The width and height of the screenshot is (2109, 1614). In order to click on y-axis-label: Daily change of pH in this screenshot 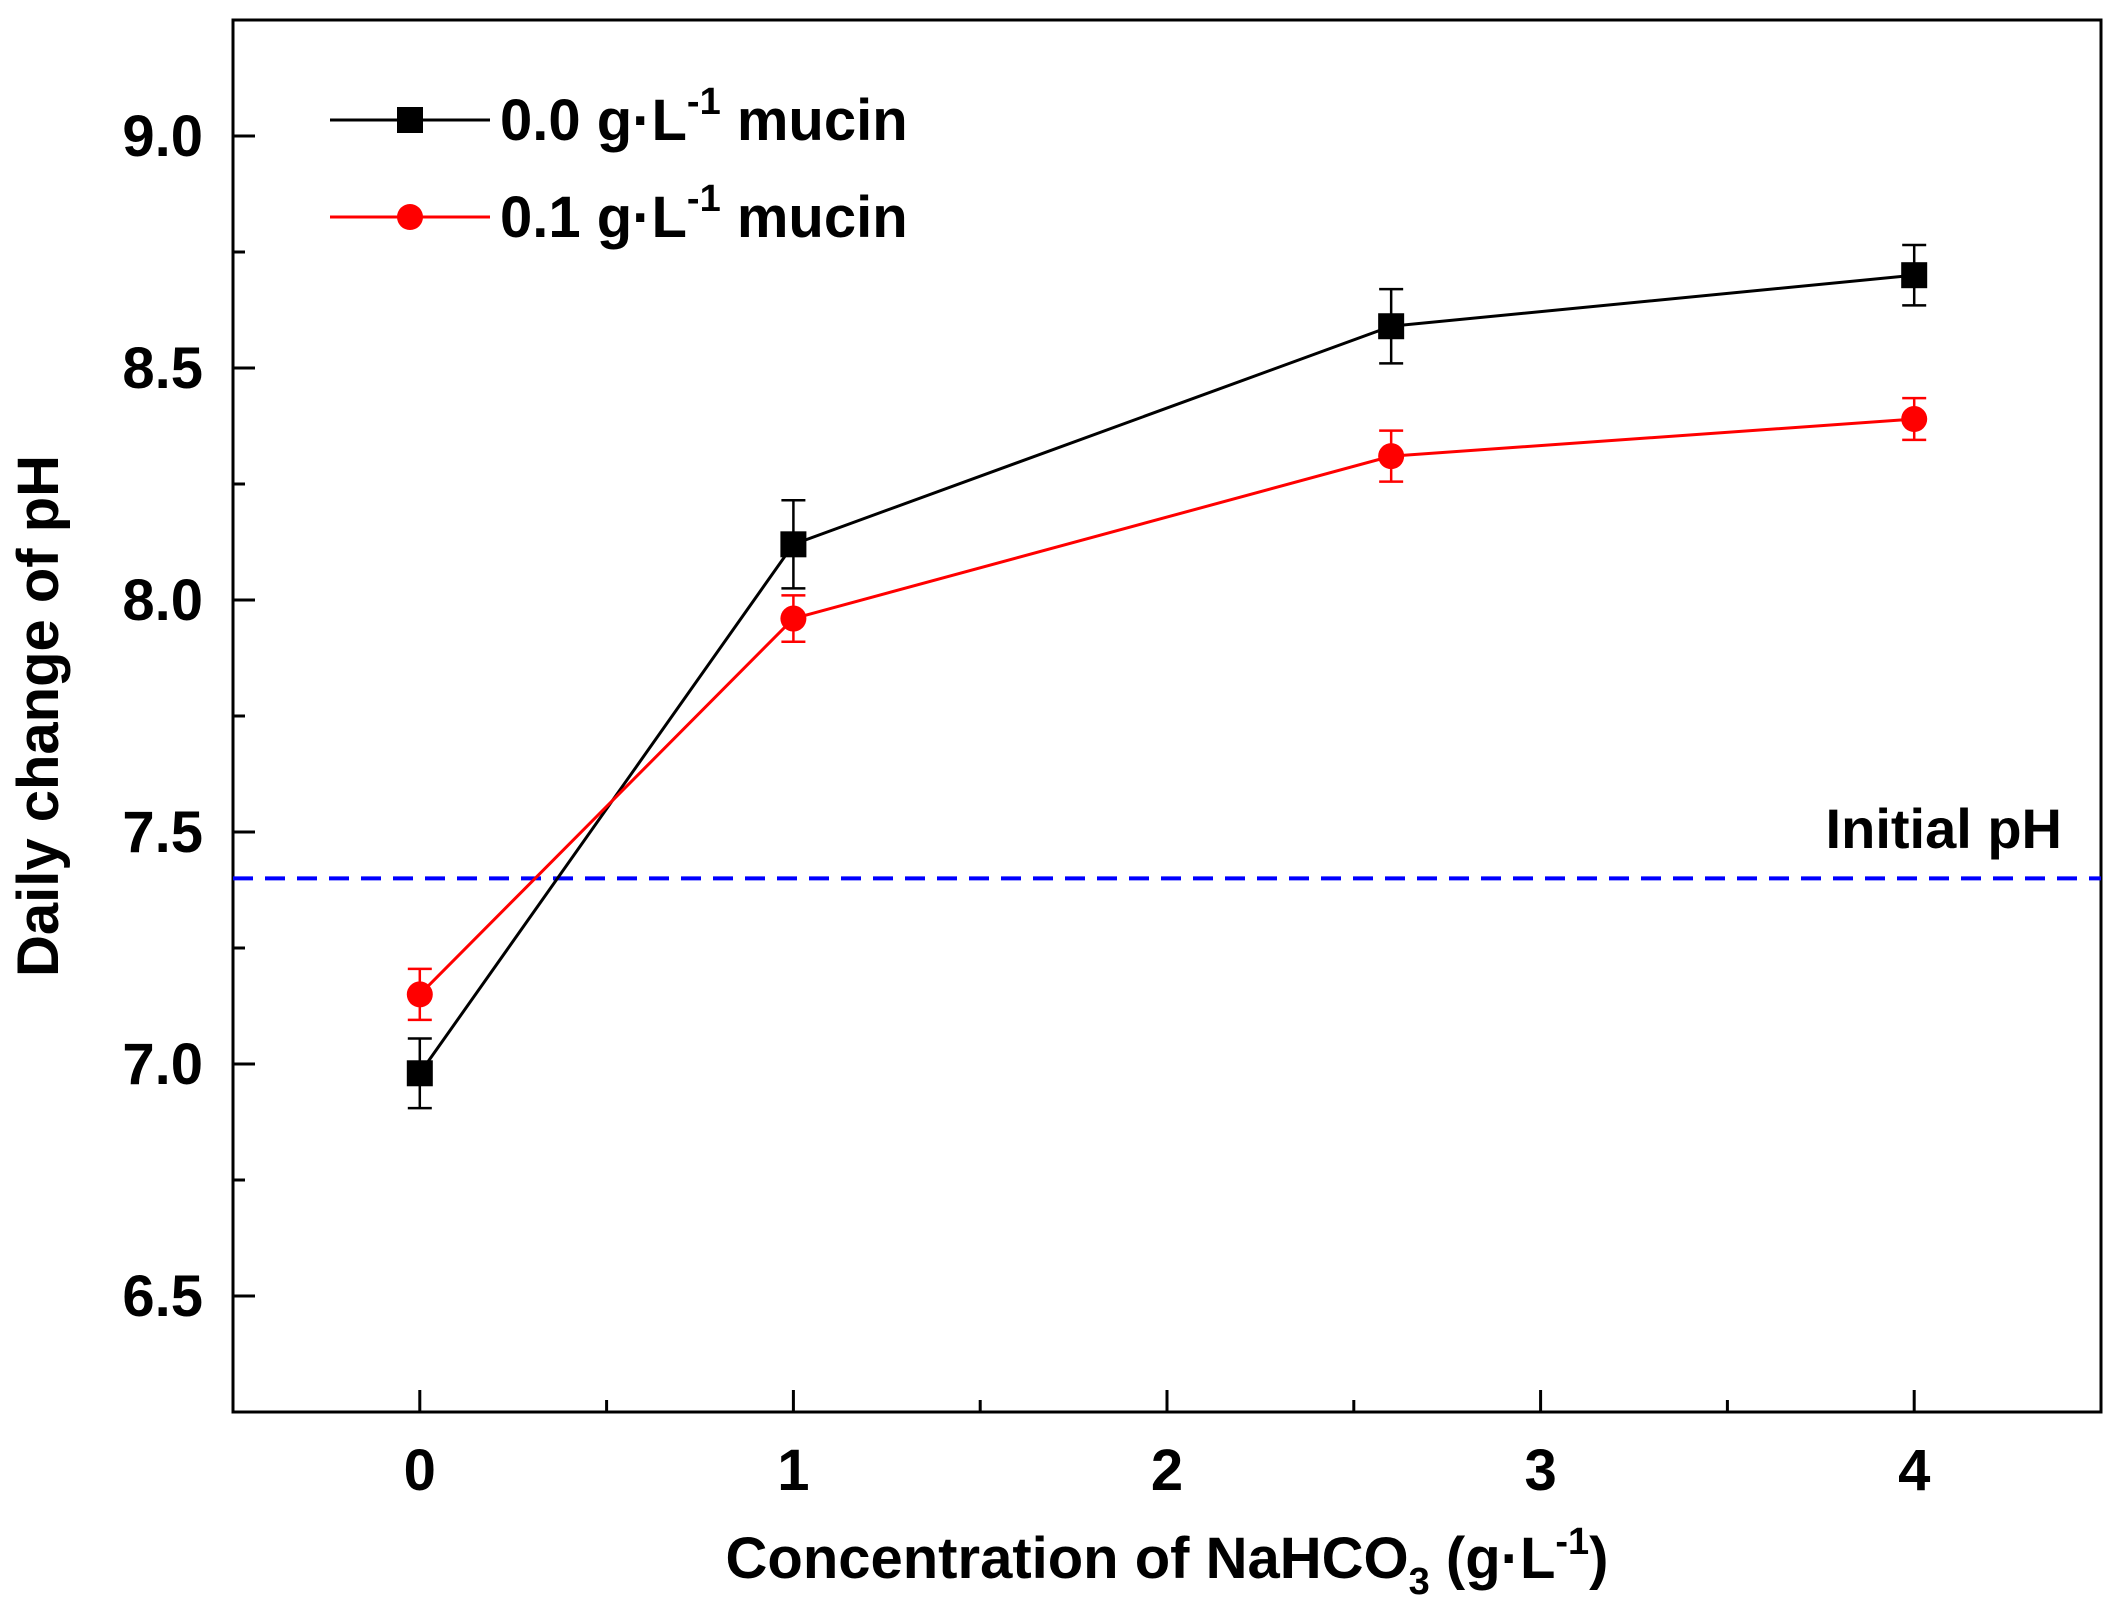, I will do `click(38, 716)`.